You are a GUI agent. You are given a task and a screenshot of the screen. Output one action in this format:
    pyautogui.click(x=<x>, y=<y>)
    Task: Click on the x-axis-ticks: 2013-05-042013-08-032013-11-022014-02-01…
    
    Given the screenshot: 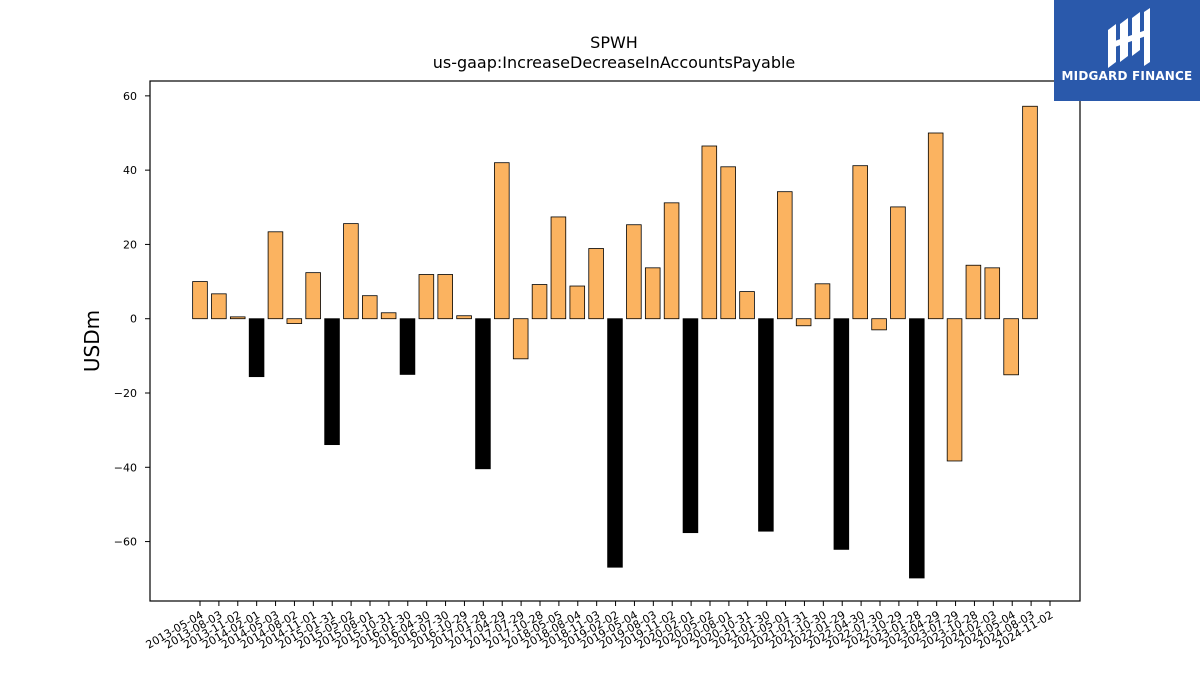 What is the action you would take?
    pyautogui.click(x=600, y=626)
    